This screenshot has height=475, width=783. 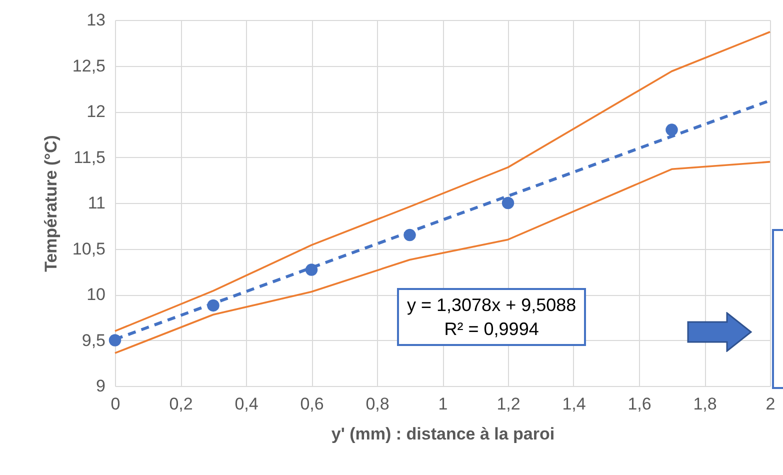 I want to click on x-tick-label: 1,4, so click(x=574, y=404).